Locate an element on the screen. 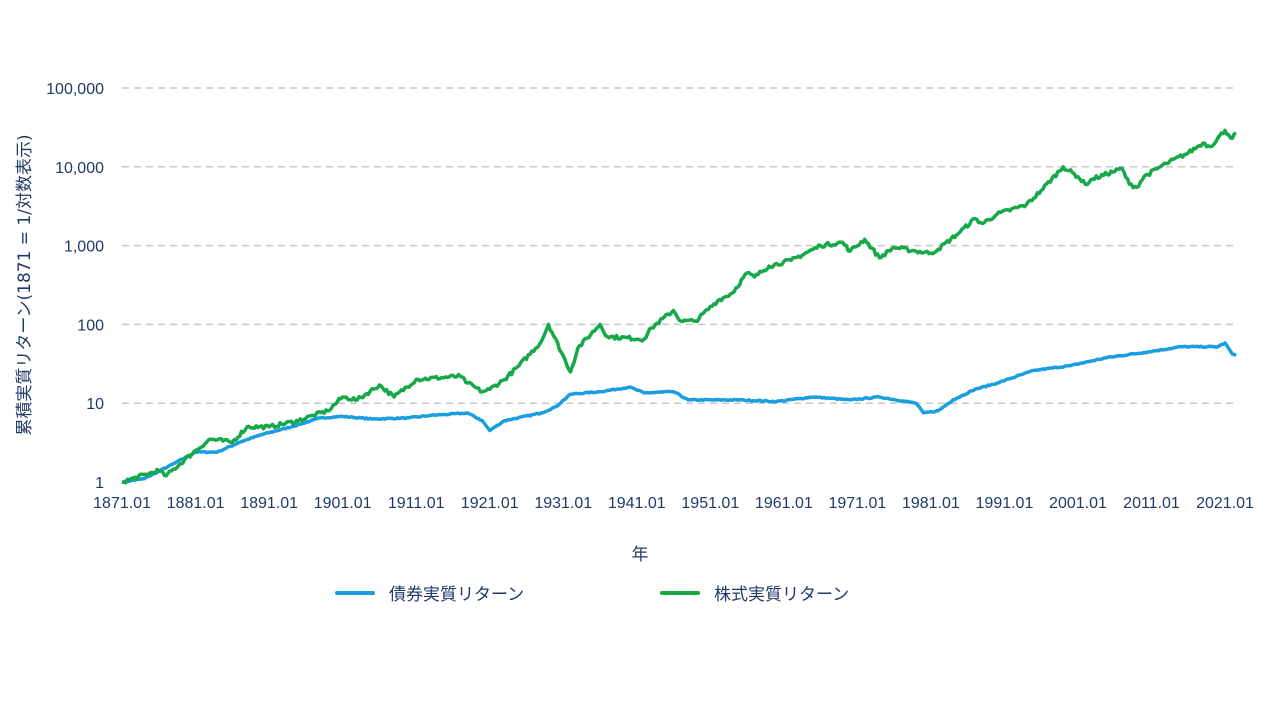 This screenshot has height=720, width=1280. x-tick-label: 1921.01 is located at coordinates (490, 503).